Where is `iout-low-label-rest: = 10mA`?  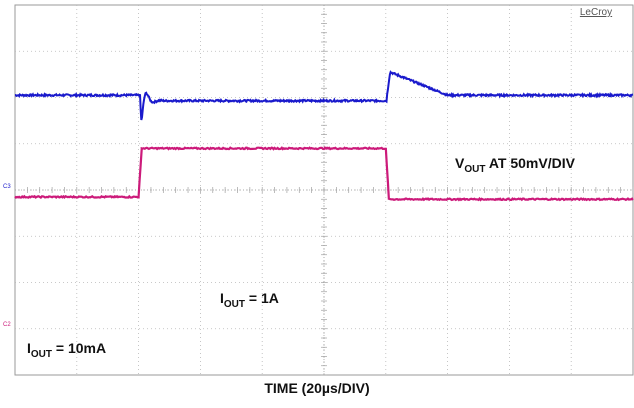 iout-low-label-rest: = 10mA is located at coordinates (79, 348).